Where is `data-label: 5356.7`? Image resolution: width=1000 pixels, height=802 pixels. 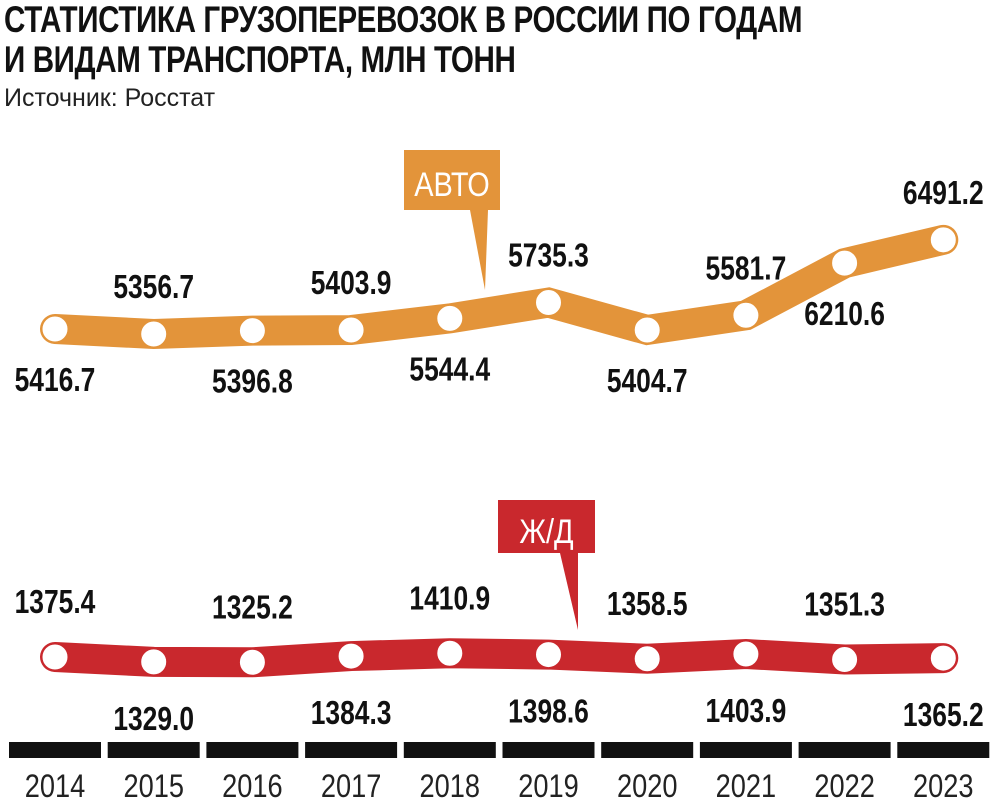 data-label: 5356.7 is located at coordinates (153, 287).